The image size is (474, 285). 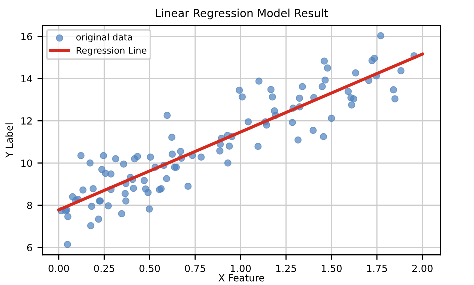 I want to click on x-axis-title: X Feature, so click(x=241, y=278).